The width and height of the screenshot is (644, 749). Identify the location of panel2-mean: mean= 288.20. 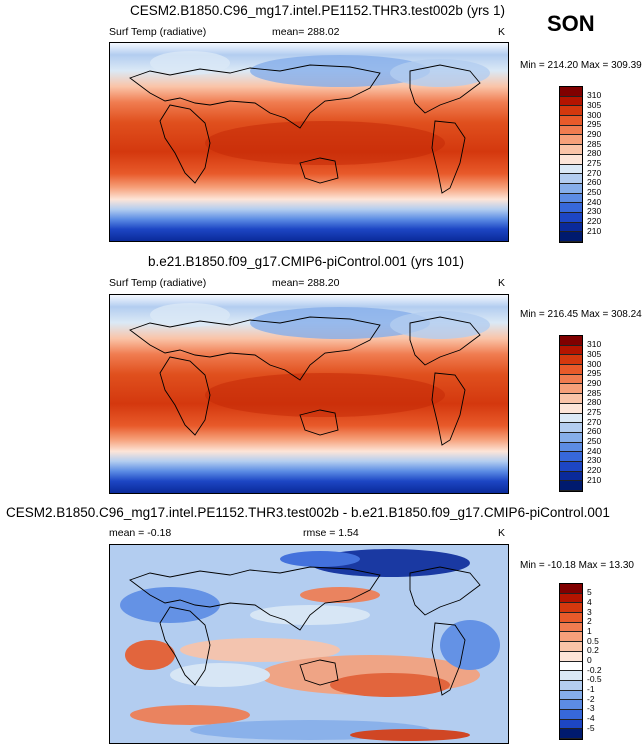
(306, 283).